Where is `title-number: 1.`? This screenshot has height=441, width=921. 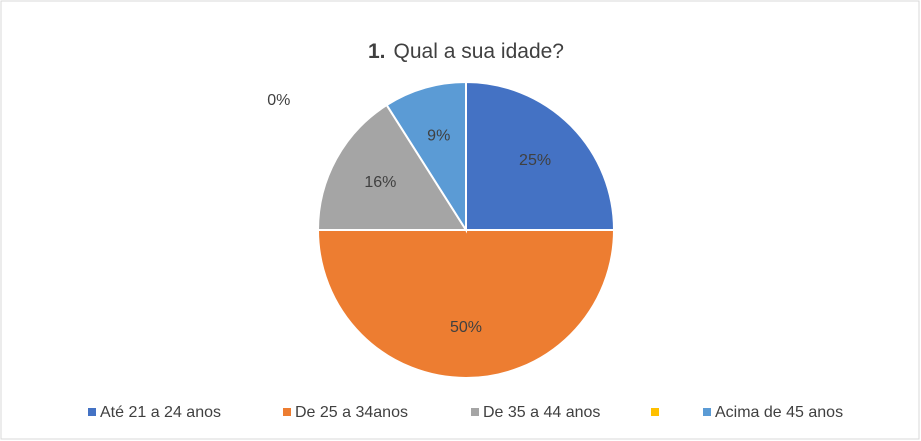
title-number: 1. is located at coordinates (377, 51).